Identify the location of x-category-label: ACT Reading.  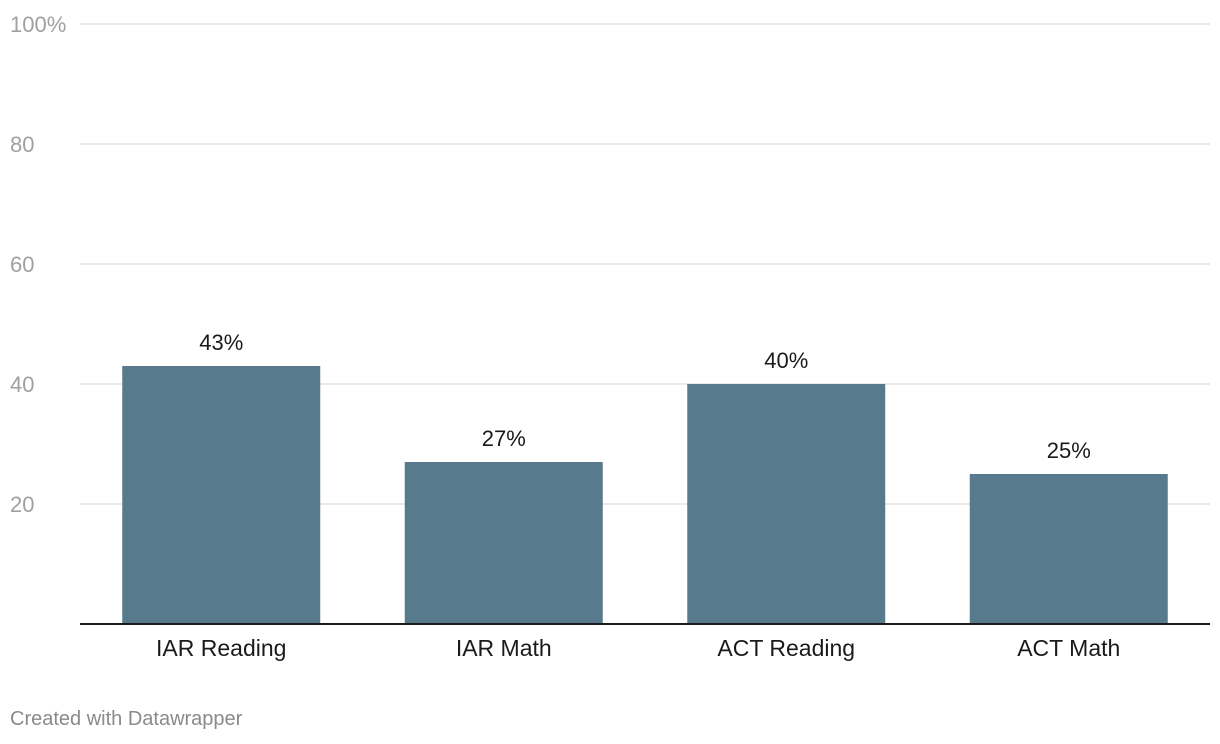
(786, 648).